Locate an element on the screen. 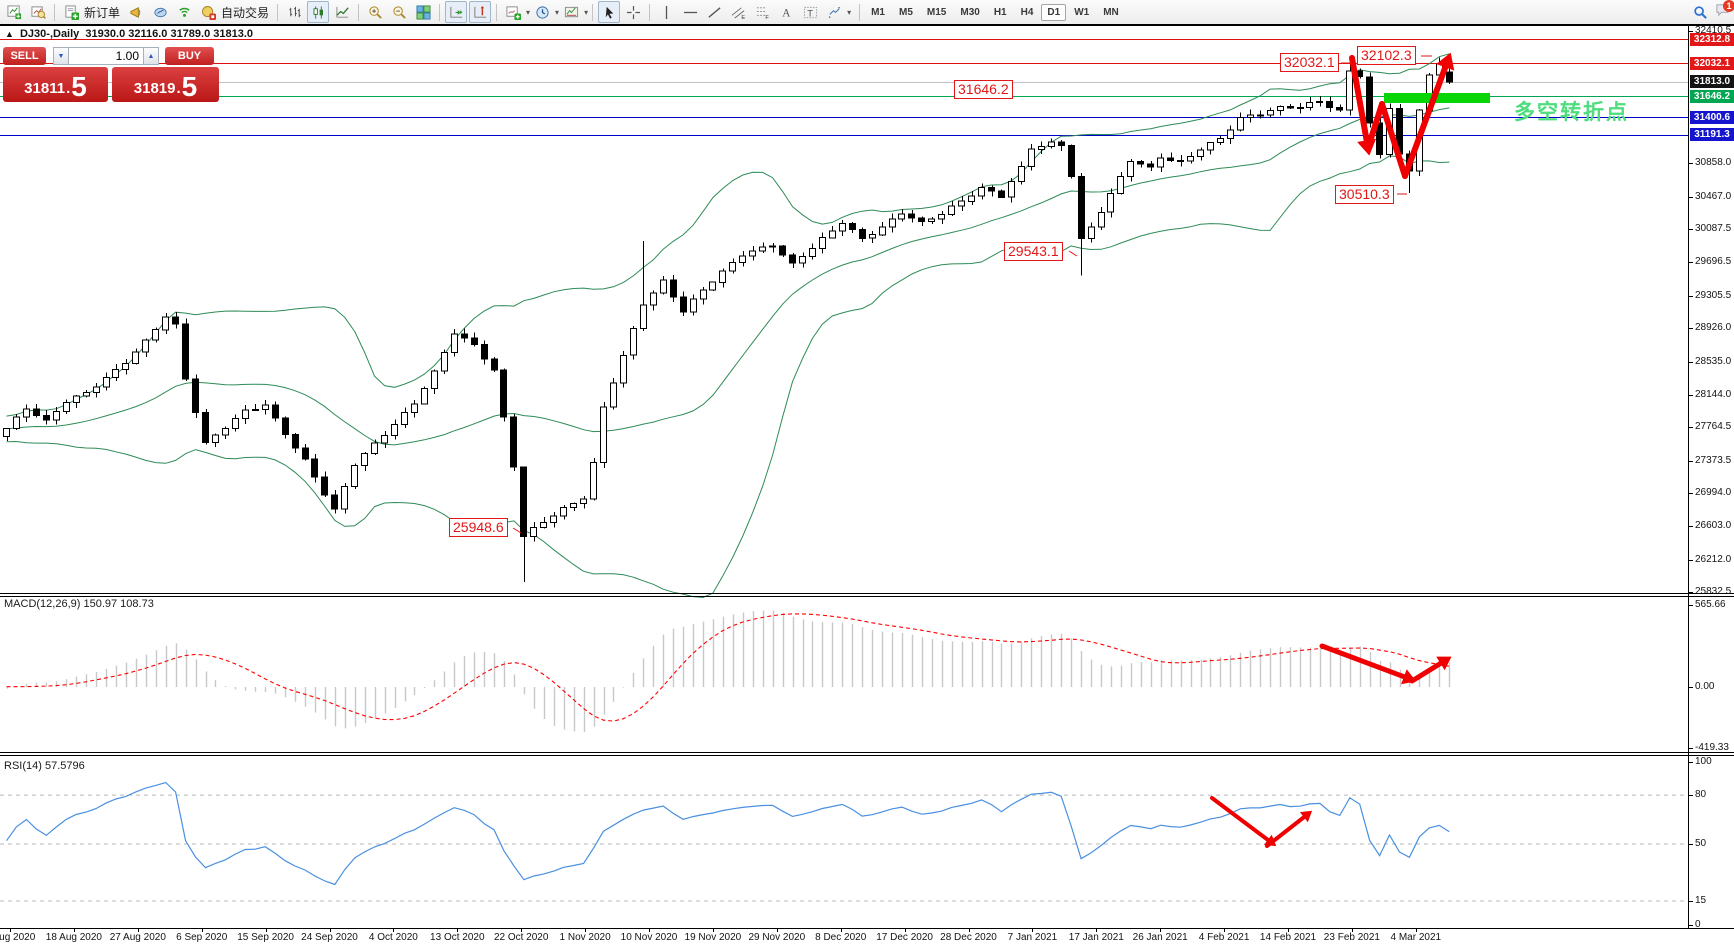 The height and width of the screenshot is (946, 1734). candlestick-icon is located at coordinates (318, 12).